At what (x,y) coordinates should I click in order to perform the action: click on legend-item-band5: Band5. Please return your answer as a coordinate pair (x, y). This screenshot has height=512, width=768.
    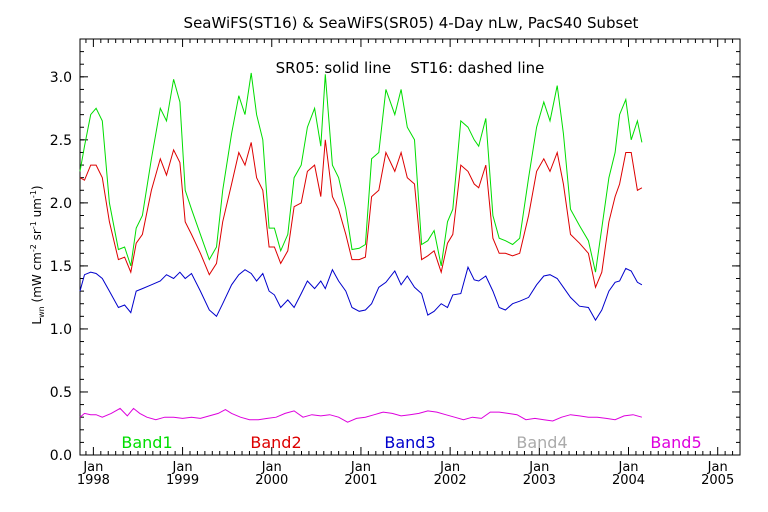
    Looking at the image, I should click on (675, 442).